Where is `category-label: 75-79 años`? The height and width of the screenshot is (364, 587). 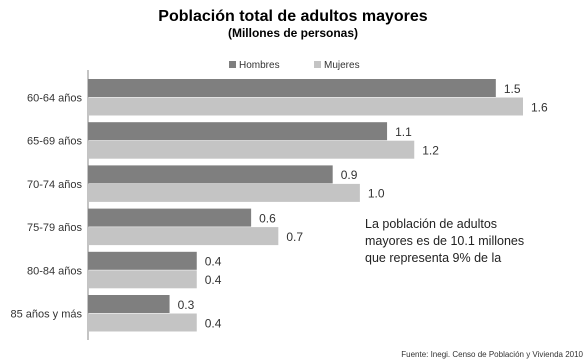
category-label: 75-79 años is located at coordinates (55, 228).